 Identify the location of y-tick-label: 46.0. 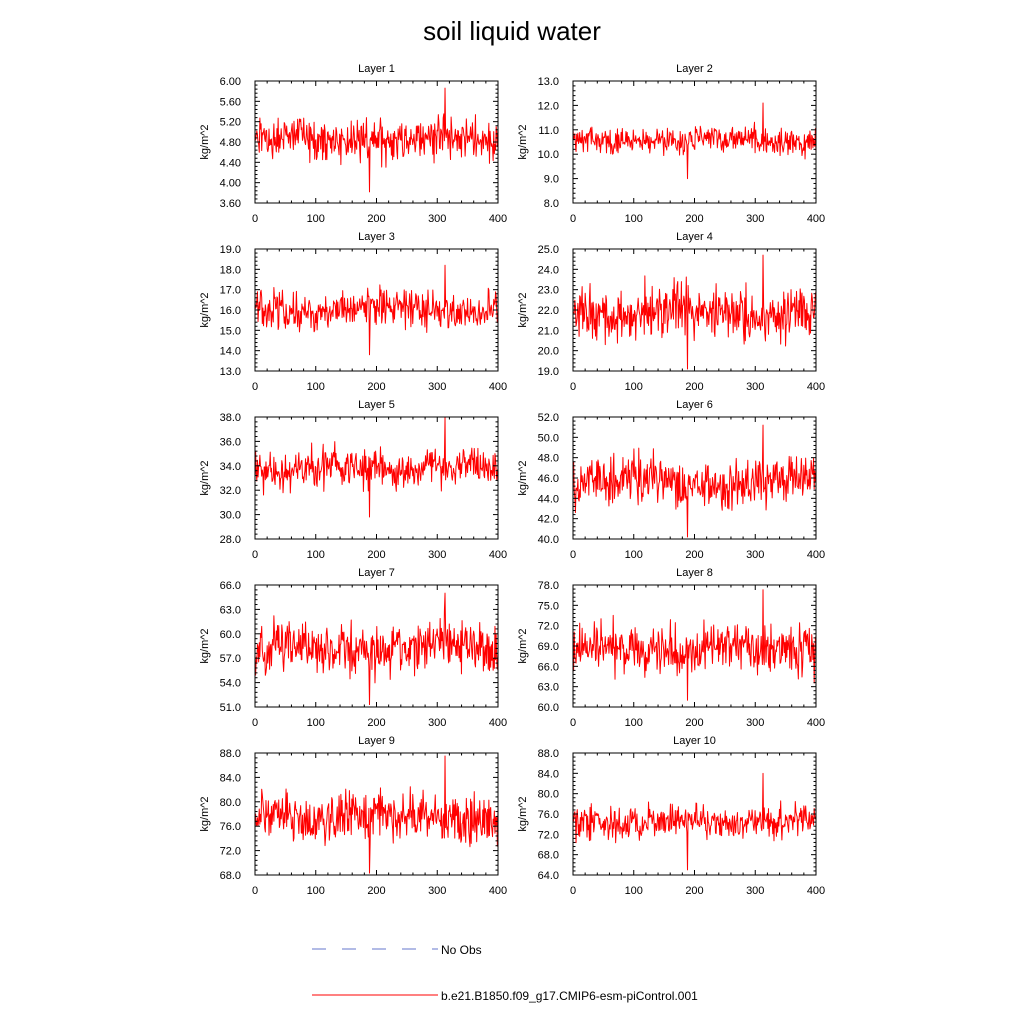
(548, 479).